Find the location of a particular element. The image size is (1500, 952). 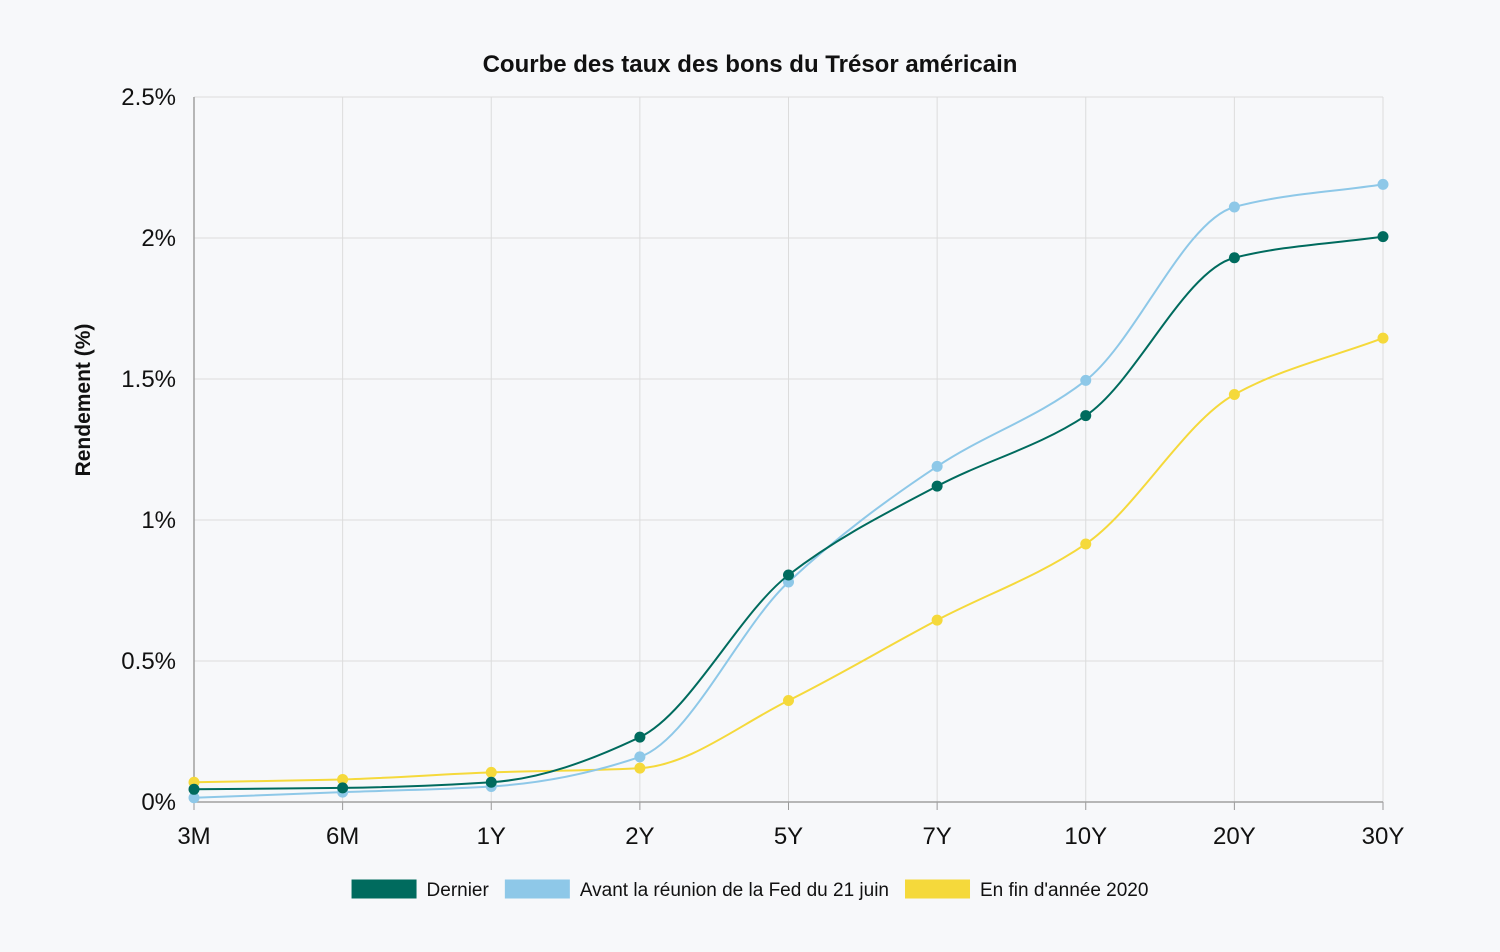

y-tick-label: 1.5% is located at coordinates (148, 379).